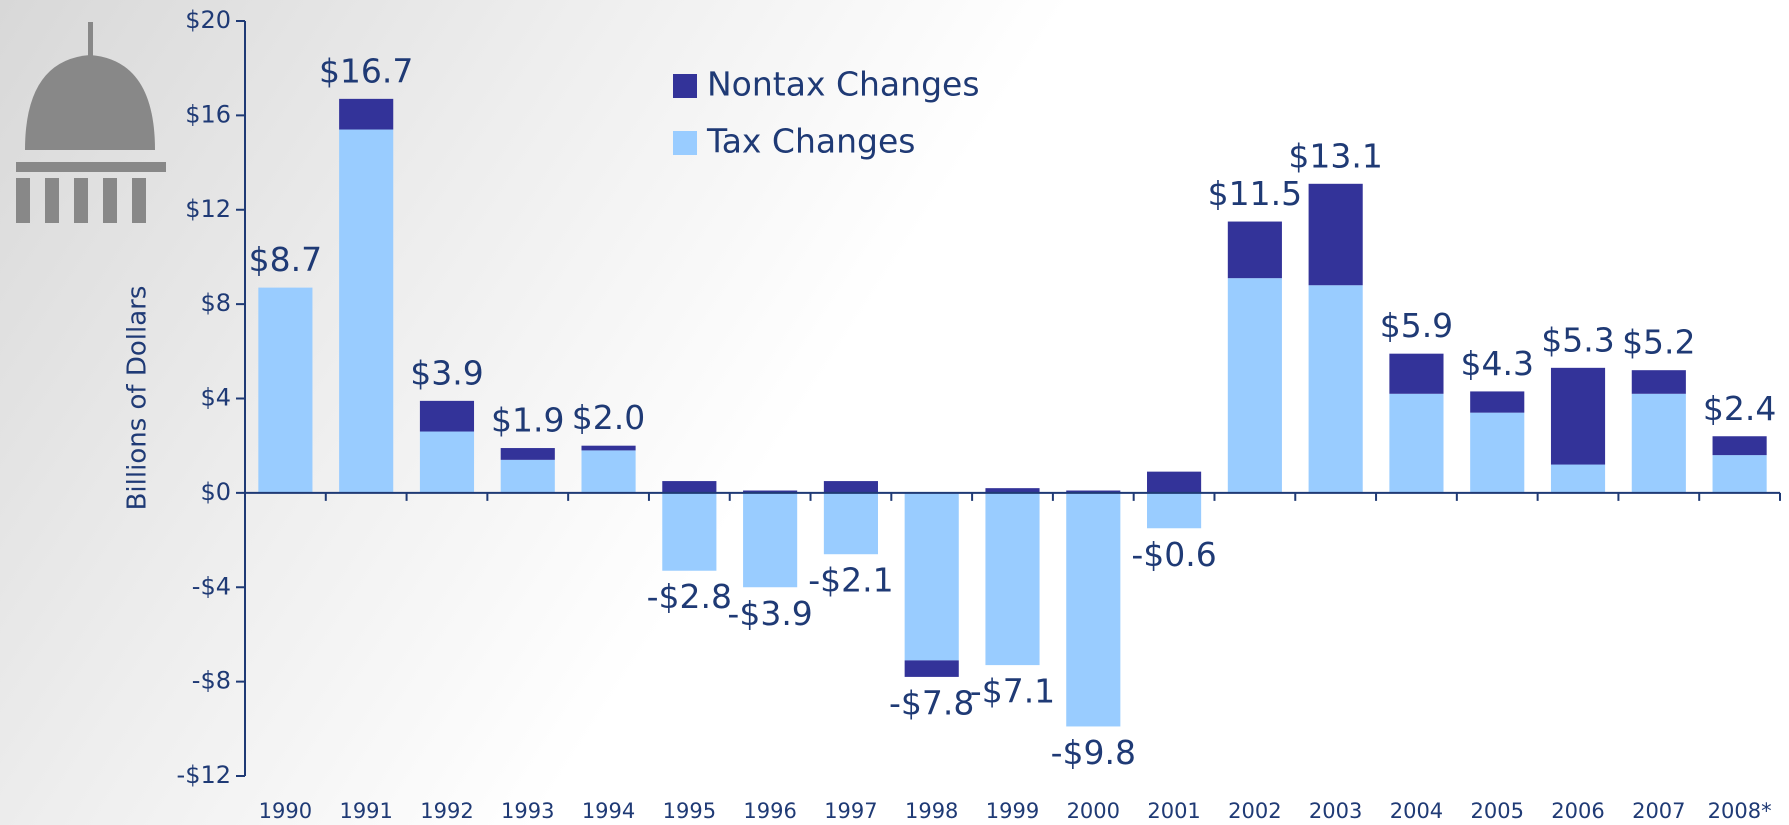  I want to click on x-tick-label: 2007, so click(1658, 811).